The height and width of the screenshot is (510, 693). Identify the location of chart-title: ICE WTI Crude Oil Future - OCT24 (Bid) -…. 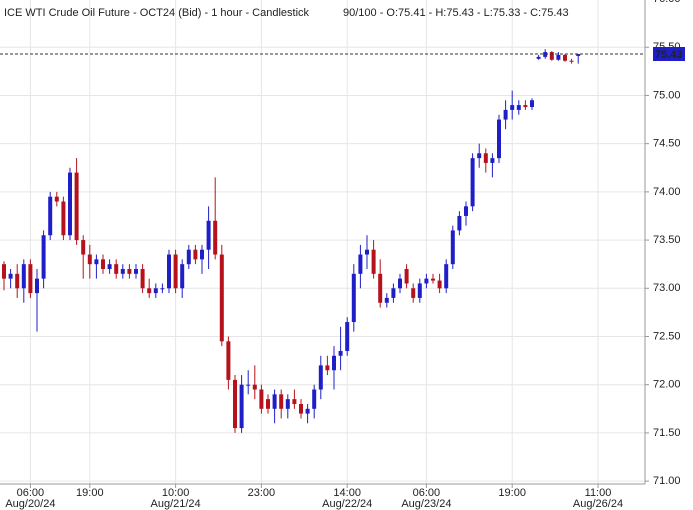
(157, 13).